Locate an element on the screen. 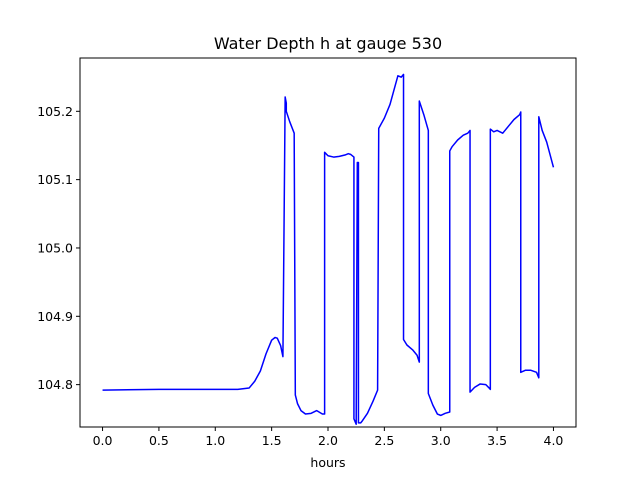  x-tick-label: 1.5 is located at coordinates (272, 440).